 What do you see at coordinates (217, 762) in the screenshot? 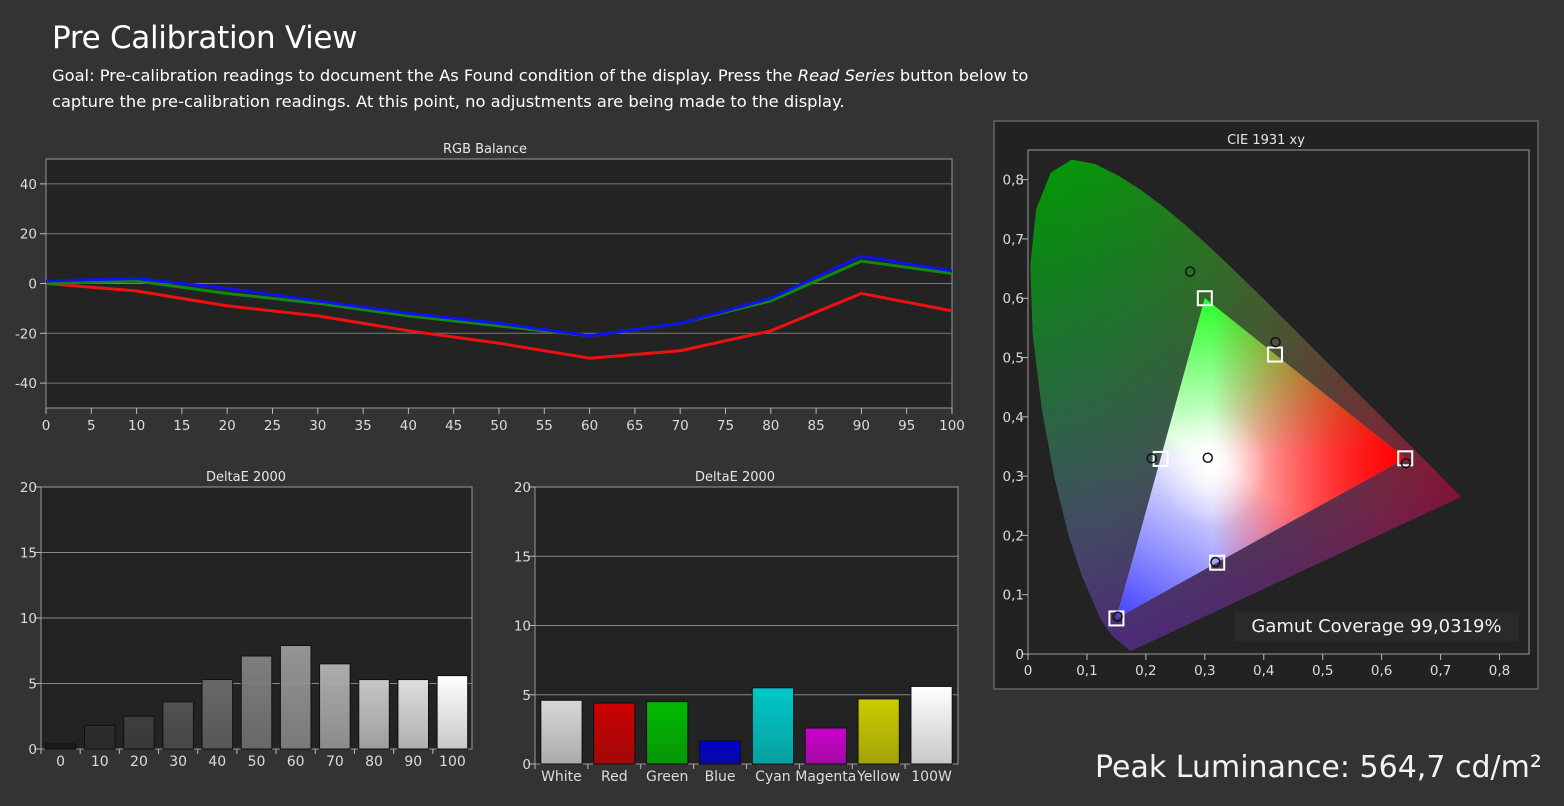
I see `g1-xtick-label: 40` at bounding box center [217, 762].